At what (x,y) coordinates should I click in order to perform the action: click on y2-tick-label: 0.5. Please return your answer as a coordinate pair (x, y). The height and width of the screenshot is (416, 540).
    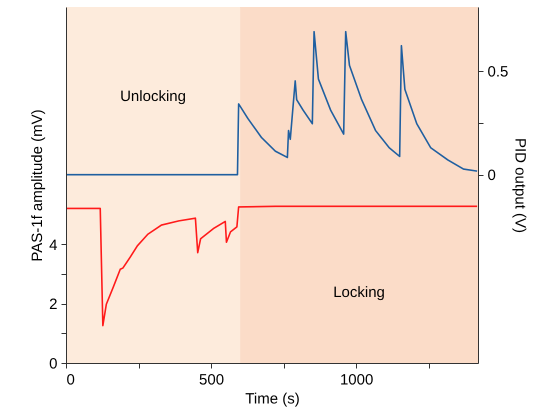
    Looking at the image, I should click on (498, 72).